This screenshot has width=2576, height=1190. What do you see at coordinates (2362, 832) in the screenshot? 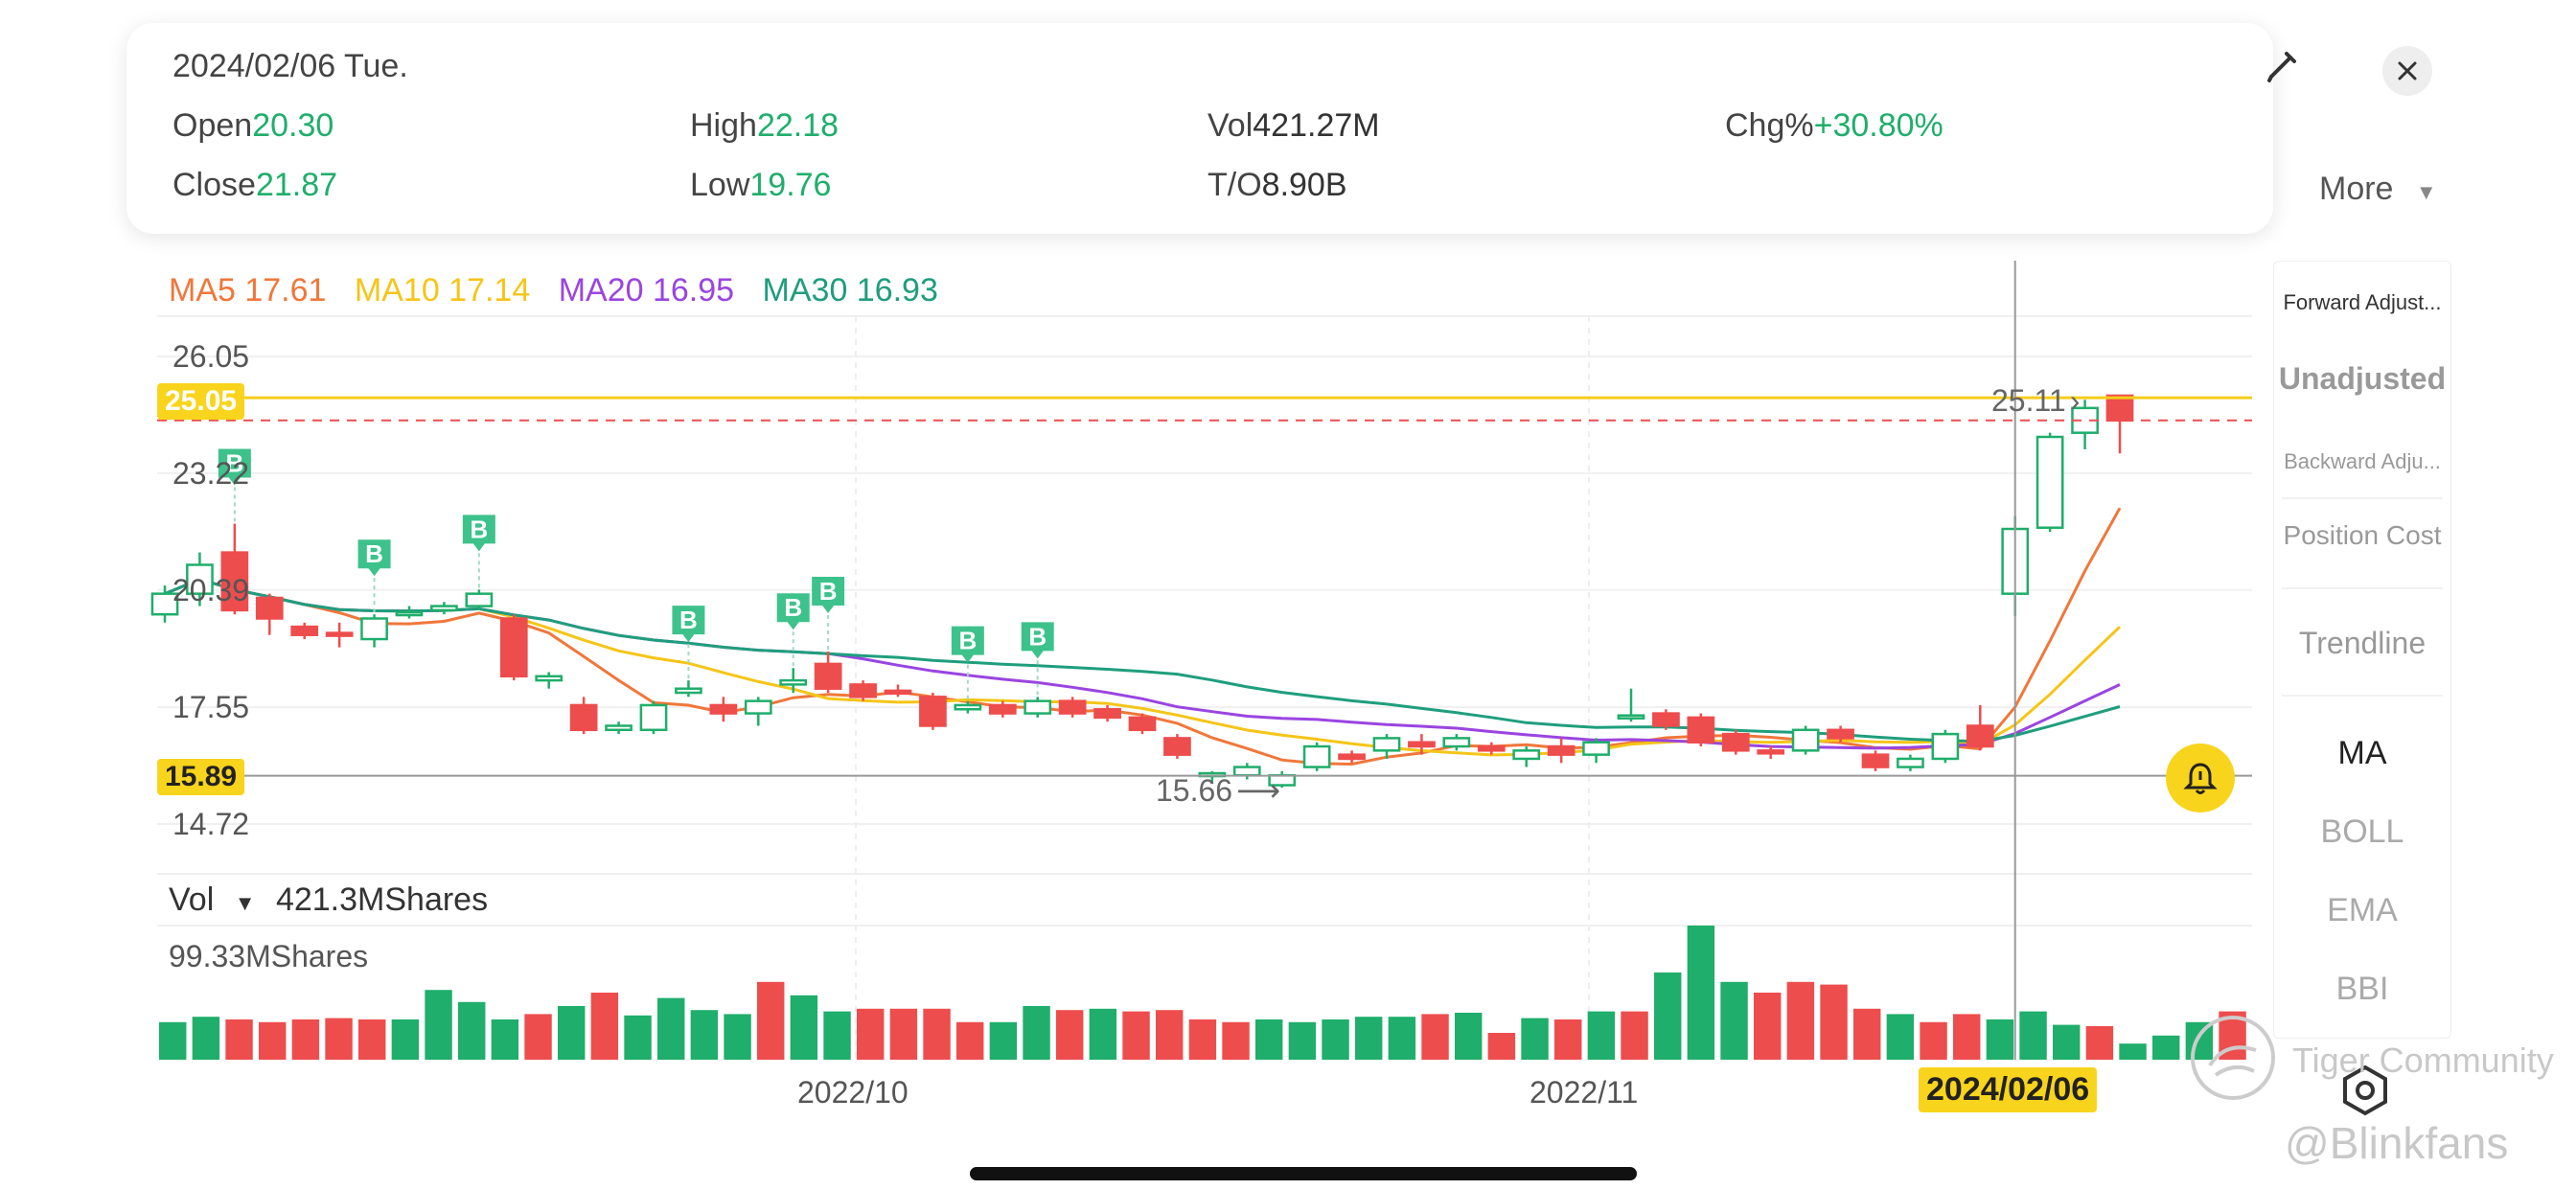
I see `boll-option: BOLL` at bounding box center [2362, 832].